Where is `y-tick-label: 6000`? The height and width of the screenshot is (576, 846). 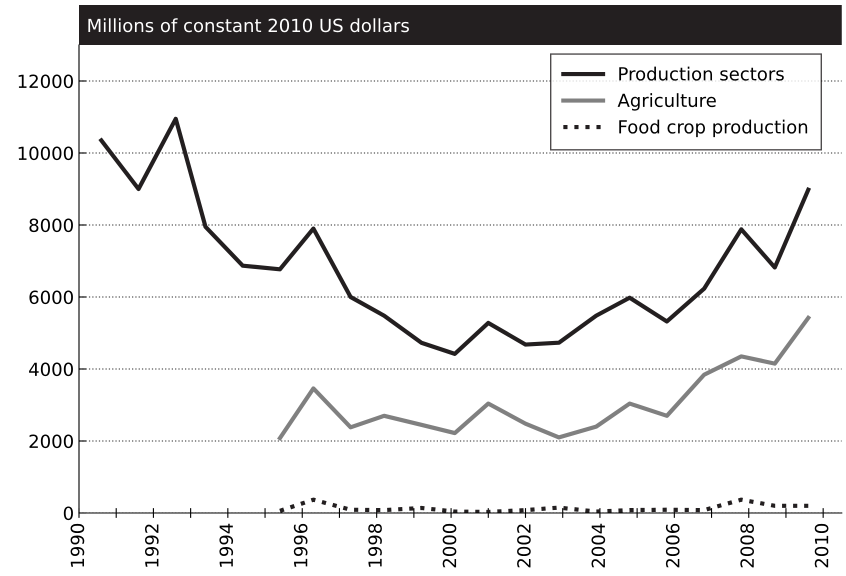
y-tick-label: 6000 is located at coordinates (51, 297).